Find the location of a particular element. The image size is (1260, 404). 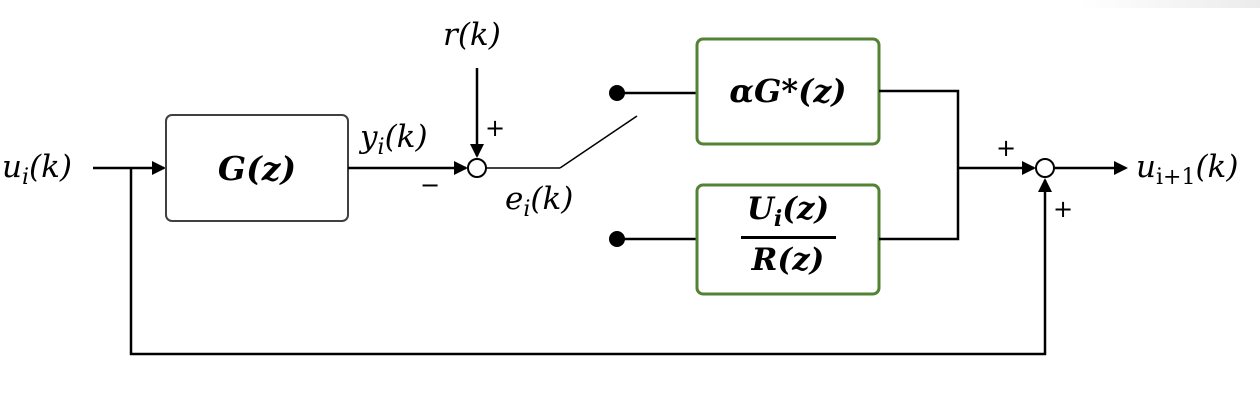

plant-output-label: yi(k) is located at coordinates (394, 140).